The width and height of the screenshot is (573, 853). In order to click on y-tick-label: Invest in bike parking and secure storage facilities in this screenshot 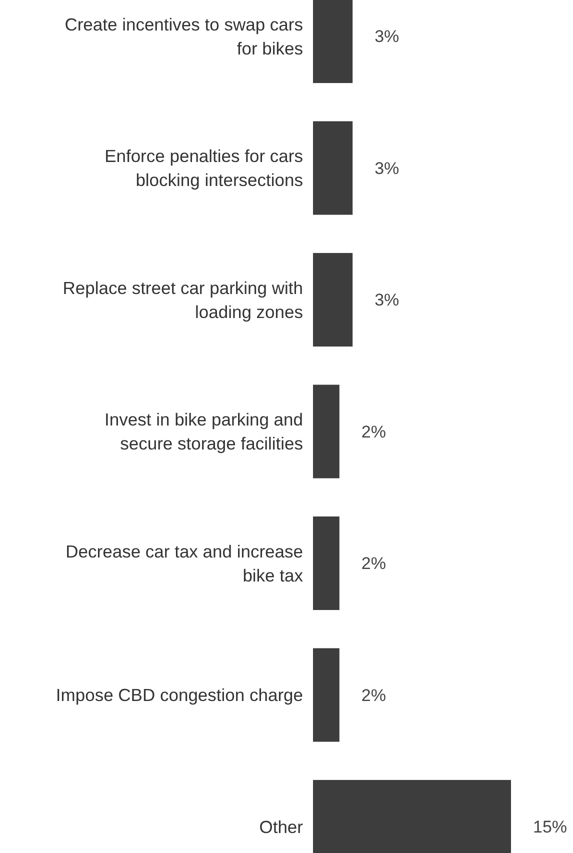, I will do `click(204, 432)`.